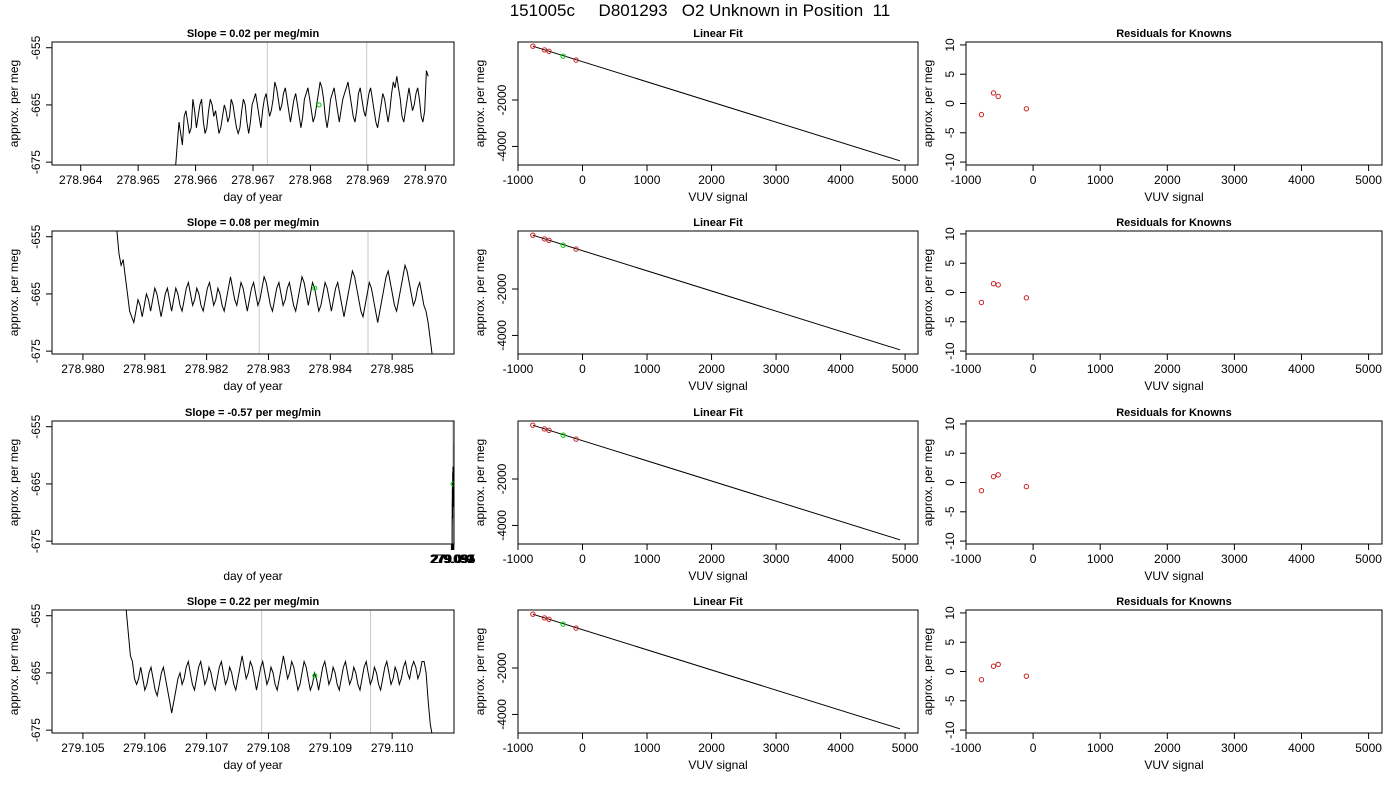 The image size is (1400, 800). I want to click on x-tick-label: 279.109, so click(331, 748).